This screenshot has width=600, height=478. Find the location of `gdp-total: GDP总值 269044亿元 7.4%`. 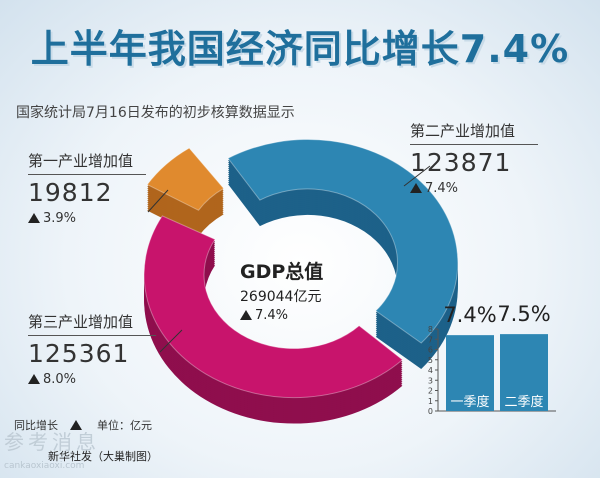

gdp-total: GDP总值 269044亿元 7.4% is located at coordinates (281, 290).